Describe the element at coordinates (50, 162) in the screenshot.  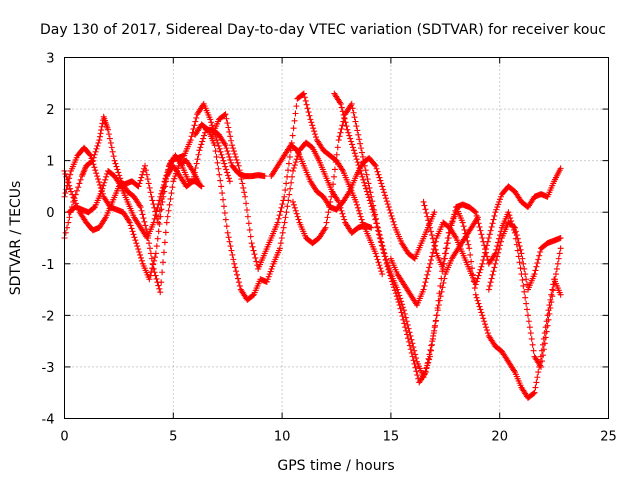
I see `y-tick-label: 1` at that location.